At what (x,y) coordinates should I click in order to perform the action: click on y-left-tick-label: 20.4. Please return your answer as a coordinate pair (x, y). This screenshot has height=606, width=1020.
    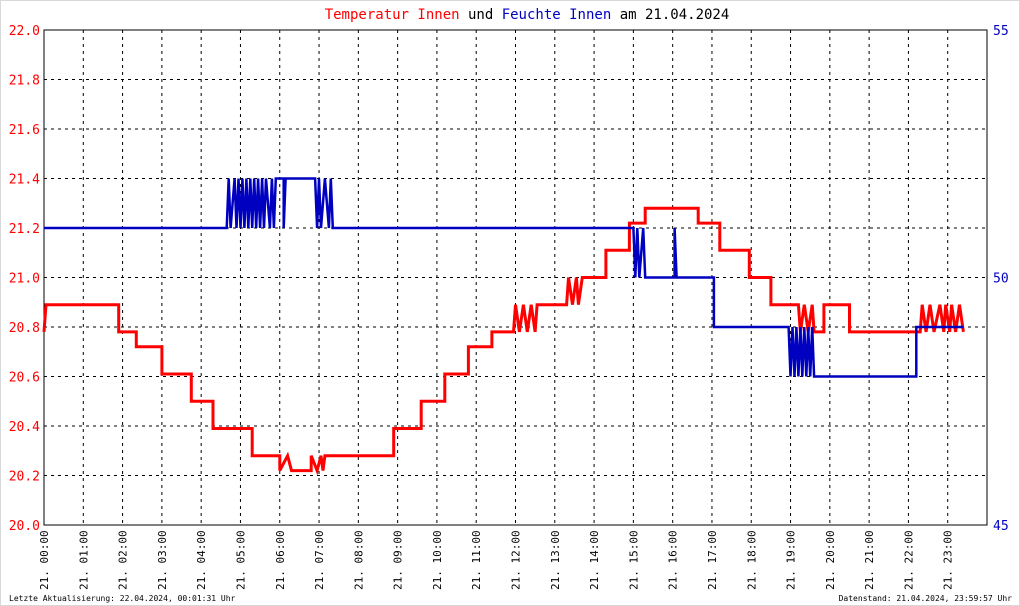
    Looking at the image, I should click on (24, 427).